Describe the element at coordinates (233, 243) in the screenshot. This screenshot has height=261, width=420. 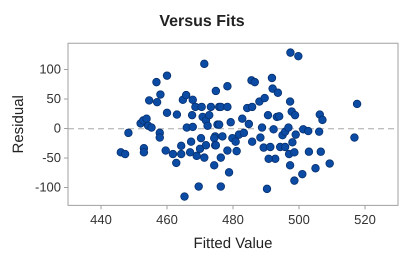
I see `x-axis-title: Fitted Value` at that location.